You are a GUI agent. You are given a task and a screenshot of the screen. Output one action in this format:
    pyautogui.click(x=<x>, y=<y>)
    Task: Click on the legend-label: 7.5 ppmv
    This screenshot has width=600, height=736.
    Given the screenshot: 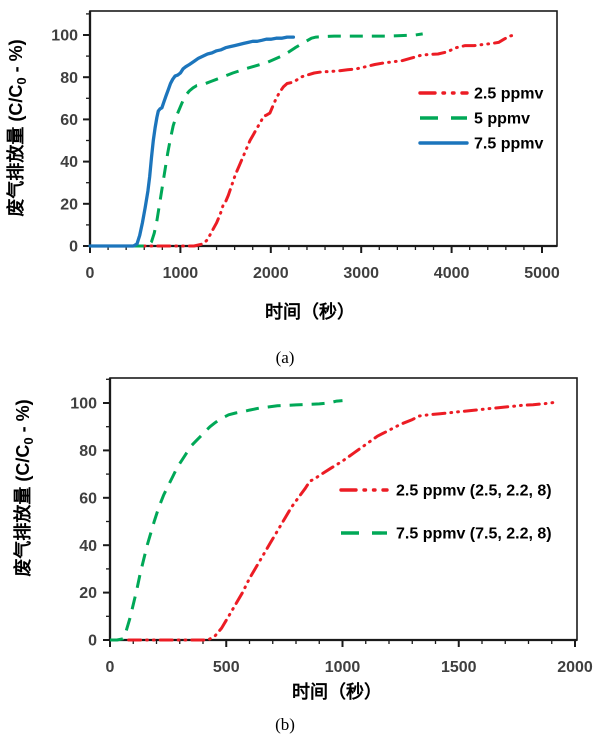 What is the action you would take?
    pyautogui.click(x=508, y=144)
    